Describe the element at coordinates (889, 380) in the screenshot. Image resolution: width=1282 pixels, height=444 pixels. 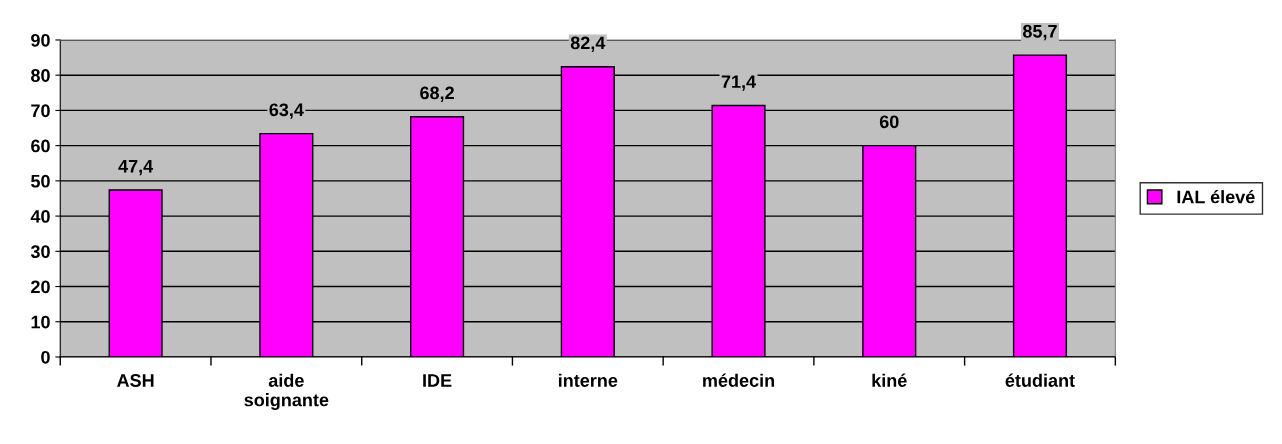
I see `x-tick-label: kiné` at that location.